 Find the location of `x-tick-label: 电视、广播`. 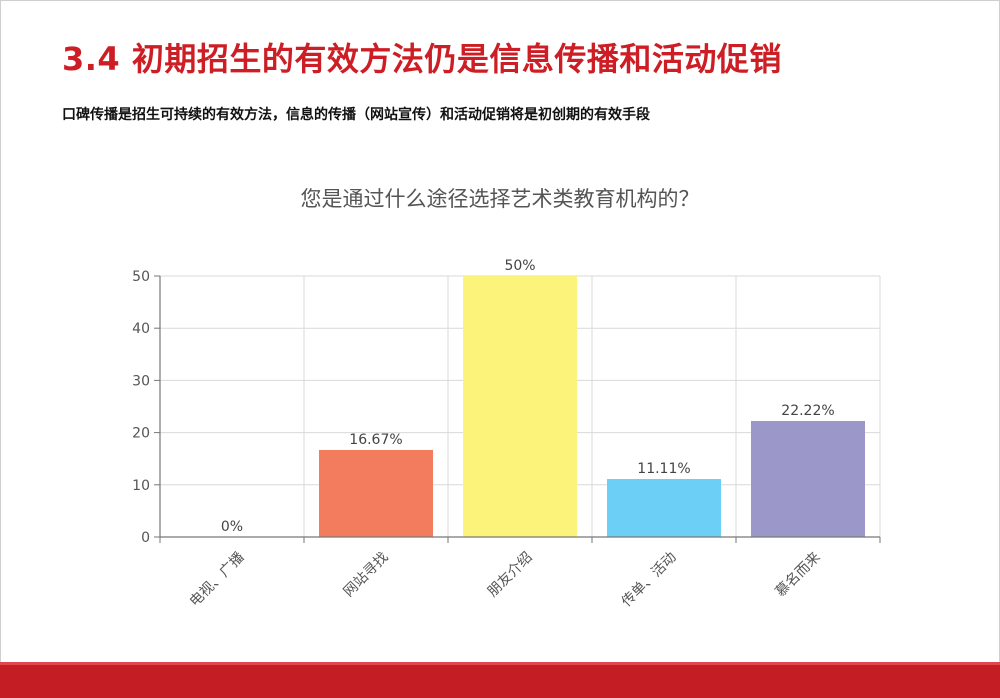

x-tick-label: 电视、广播 is located at coordinates (217, 579).